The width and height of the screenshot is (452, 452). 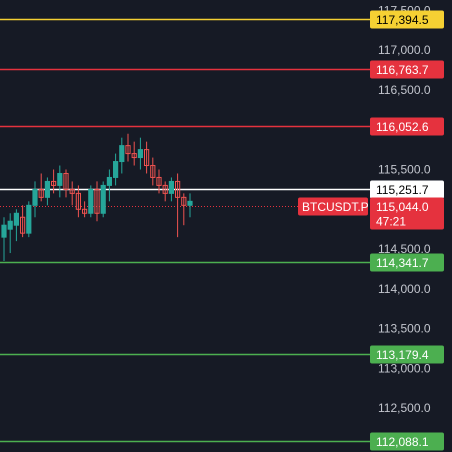 I want to click on price-level-label: 117,394.5, so click(x=407, y=19).